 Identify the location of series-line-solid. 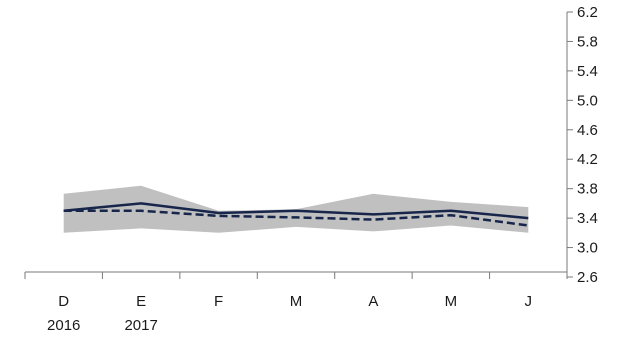
(296, 211).